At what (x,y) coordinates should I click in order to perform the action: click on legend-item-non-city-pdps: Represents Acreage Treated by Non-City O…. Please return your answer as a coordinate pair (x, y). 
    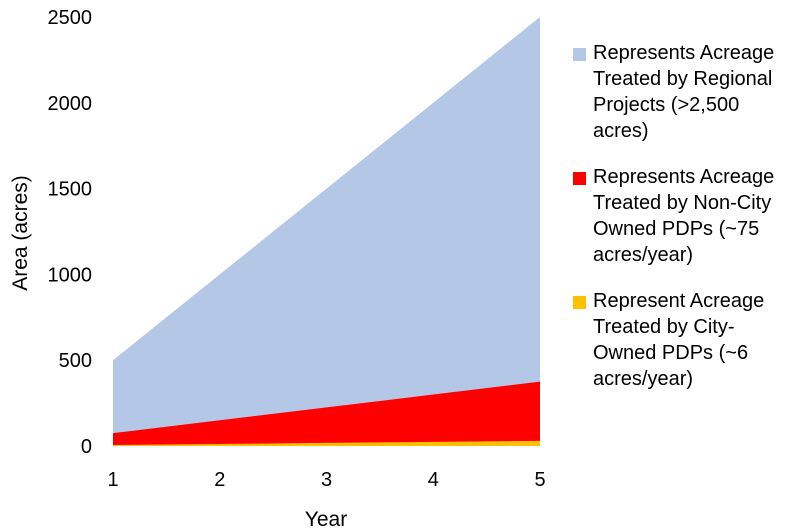
    Looking at the image, I should click on (679, 216).